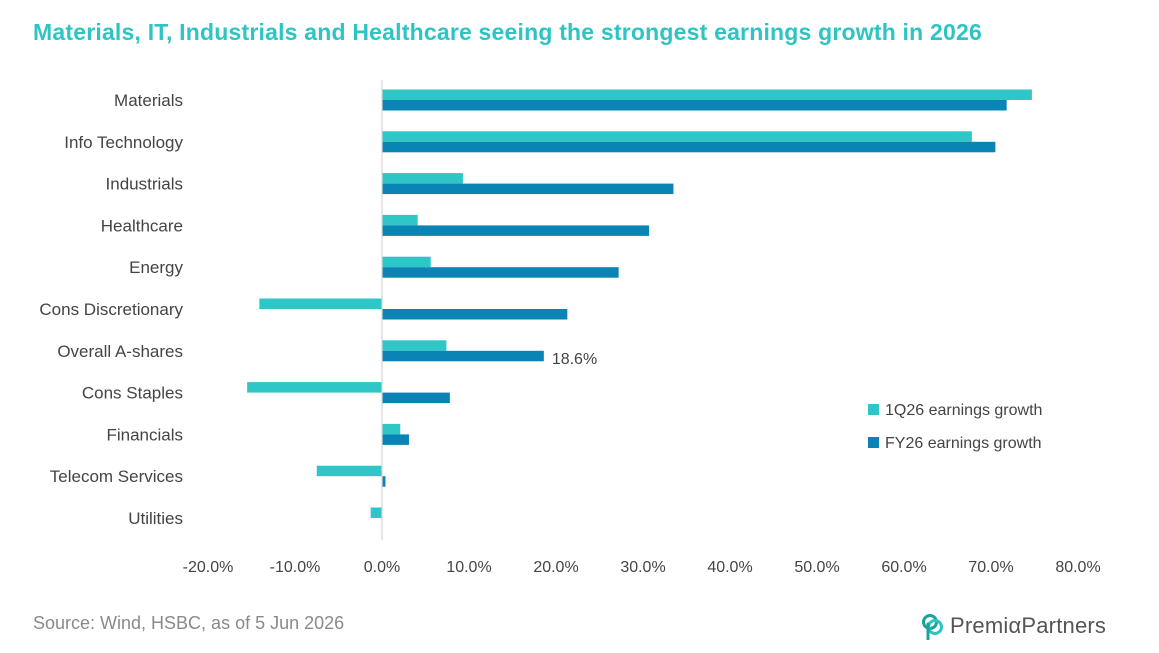  Describe the element at coordinates (903, 567) in the screenshot. I see `x-tick-label: 60.0%` at that location.